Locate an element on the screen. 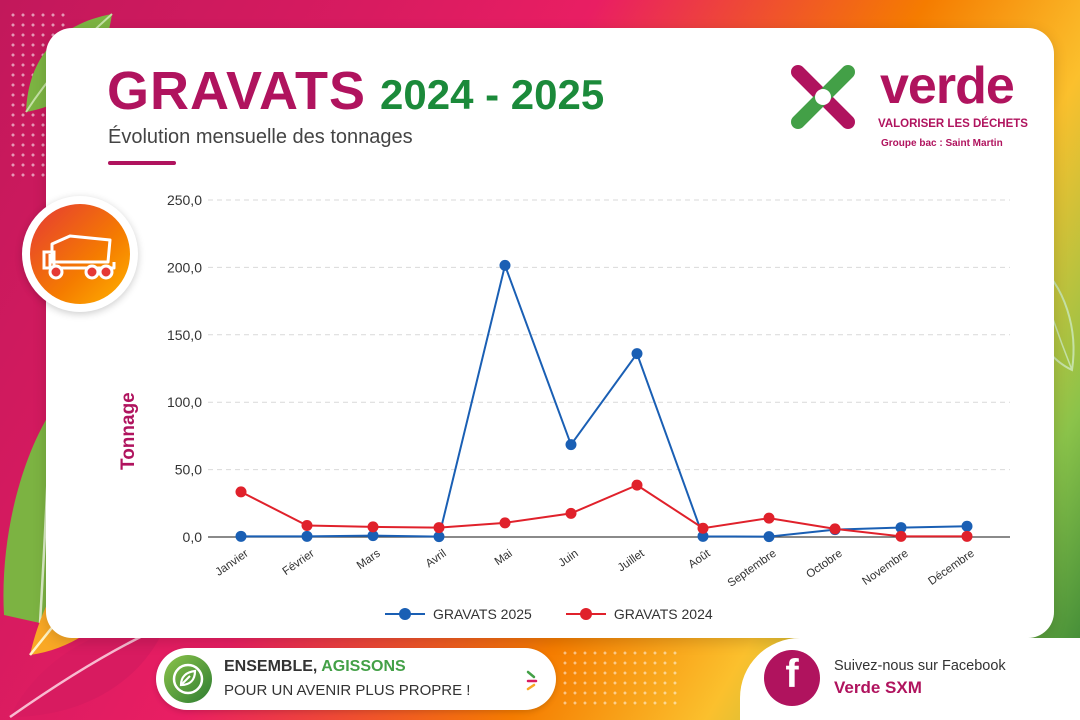 The width and height of the screenshot is (1080, 720). legend-item-2024: GRAVATS 2024 is located at coordinates (639, 614).